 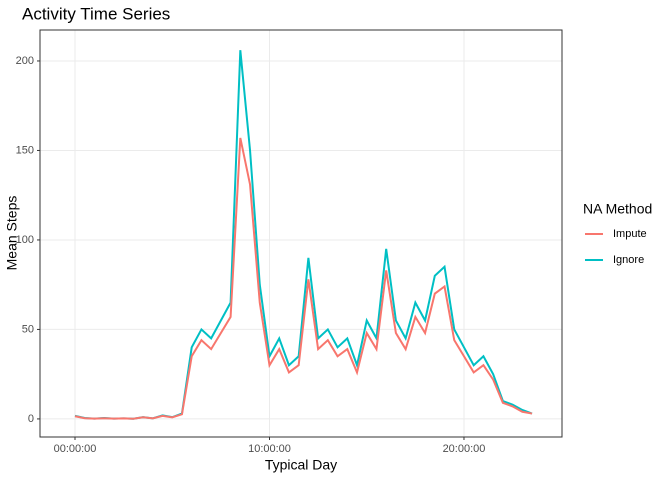 What do you see at coordinates (301, 465) in the screenshot?
I see `x-axis-label: Typical Day` at bounding box center [301, 465].